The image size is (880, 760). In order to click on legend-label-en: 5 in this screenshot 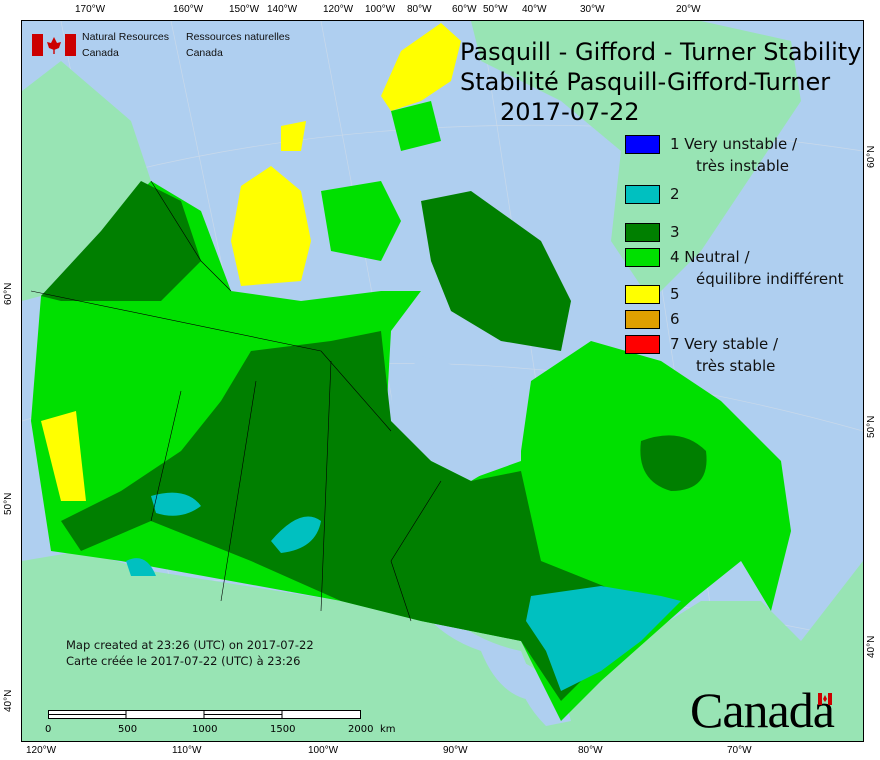, I will do `click(675, 294)`.